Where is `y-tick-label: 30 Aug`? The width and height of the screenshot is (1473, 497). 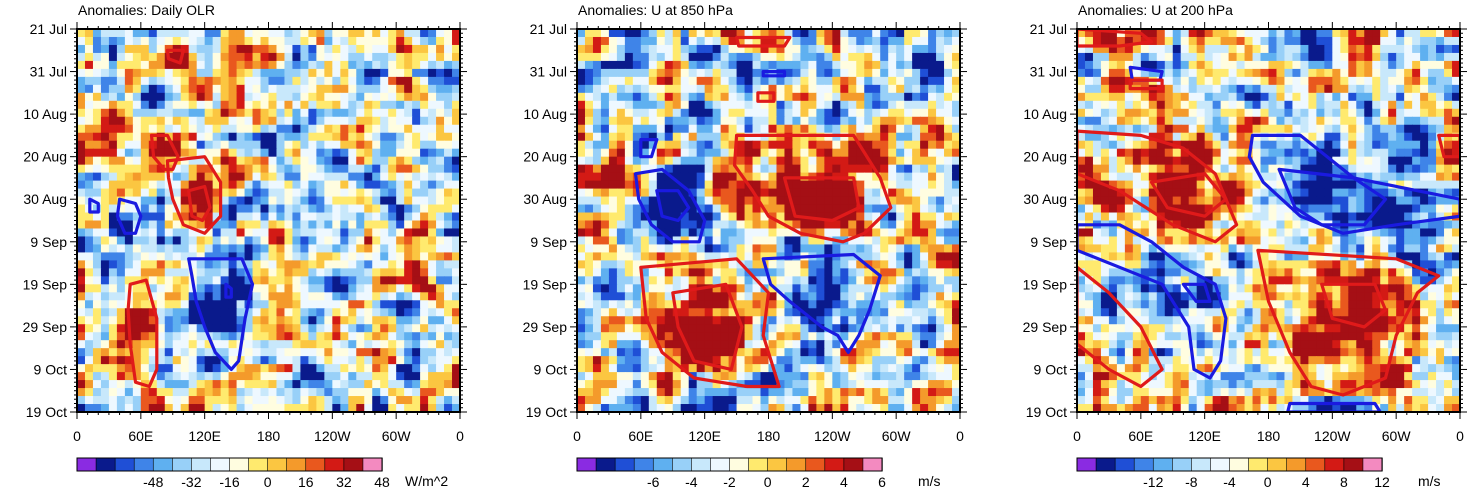
y-tick-label: 30 Aug is located at coordinates (45, 199).